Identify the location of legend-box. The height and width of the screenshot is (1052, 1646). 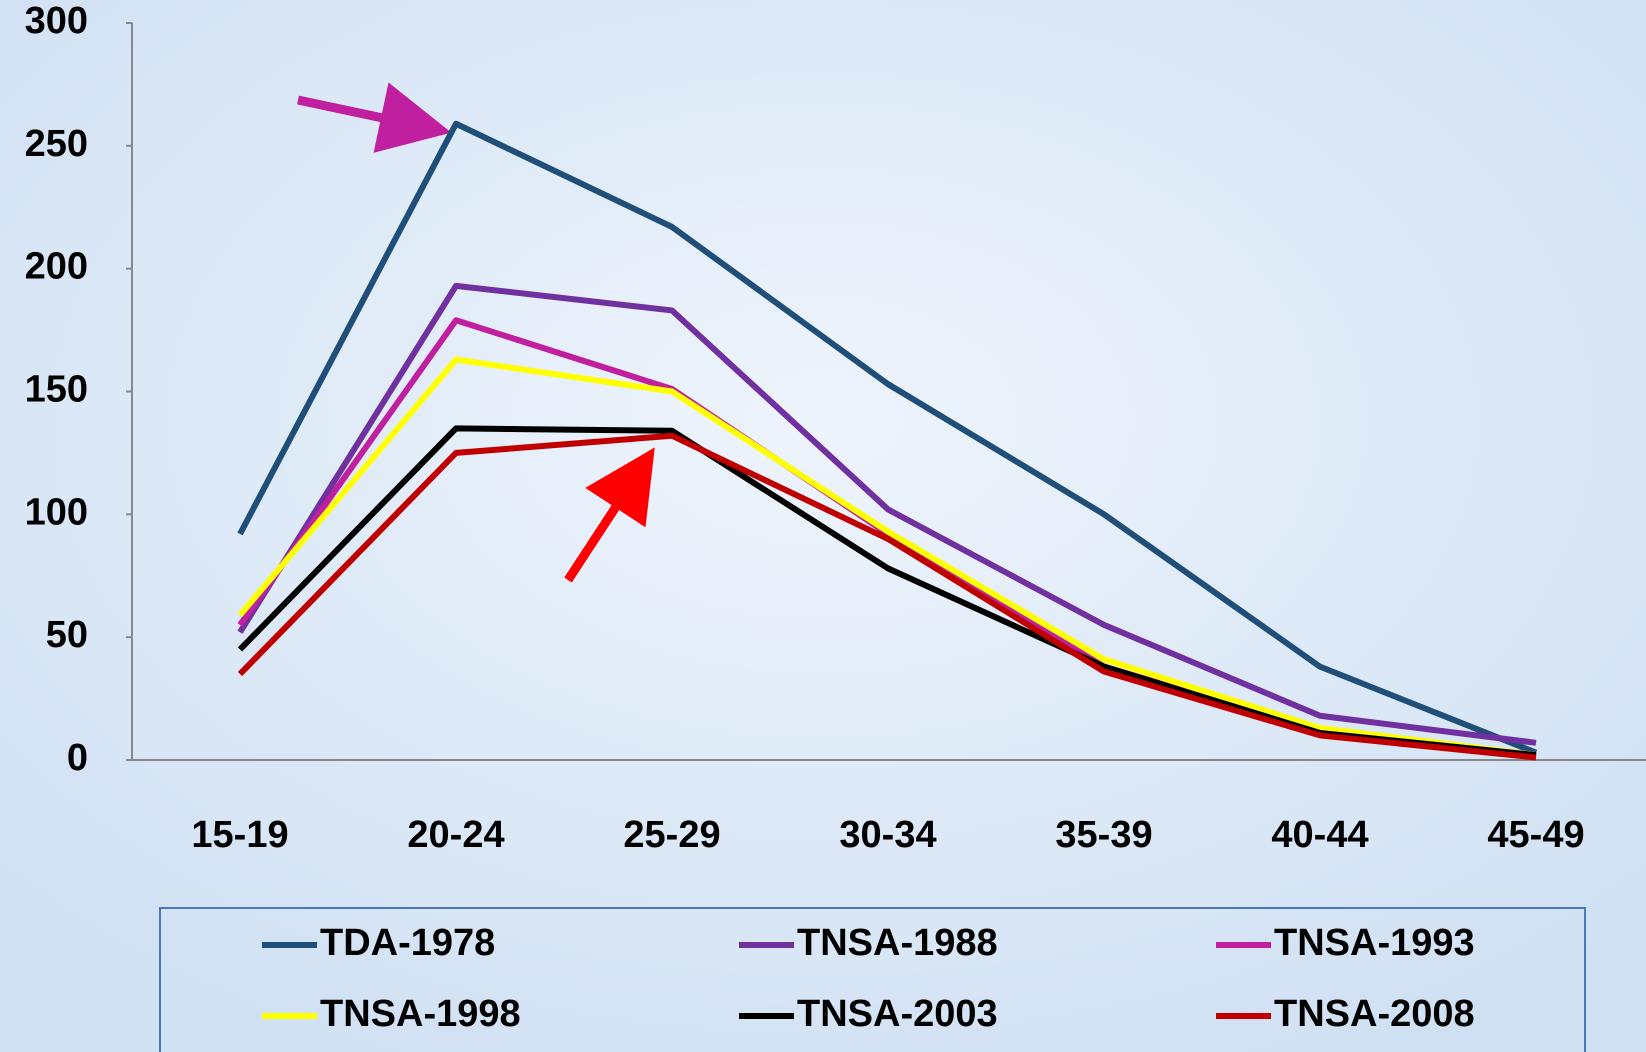
(872, 979).